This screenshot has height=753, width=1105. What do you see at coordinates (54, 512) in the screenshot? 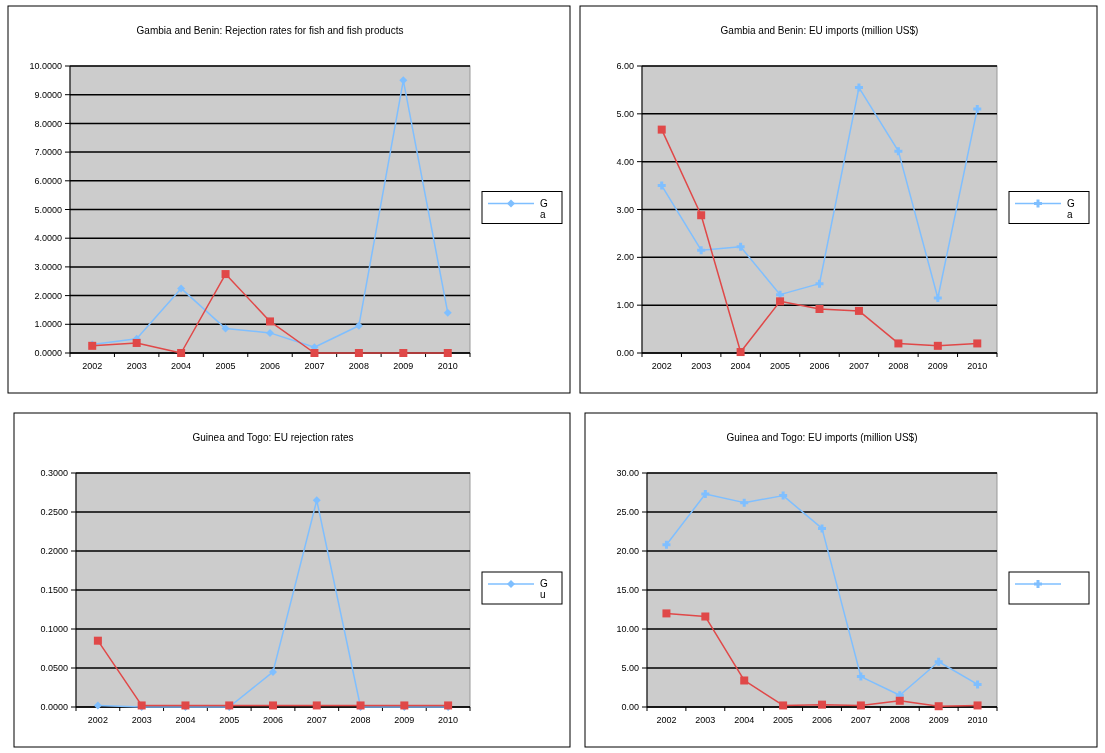
I see `y-tick-label: 0.2500` at bounding box center [54, 512].